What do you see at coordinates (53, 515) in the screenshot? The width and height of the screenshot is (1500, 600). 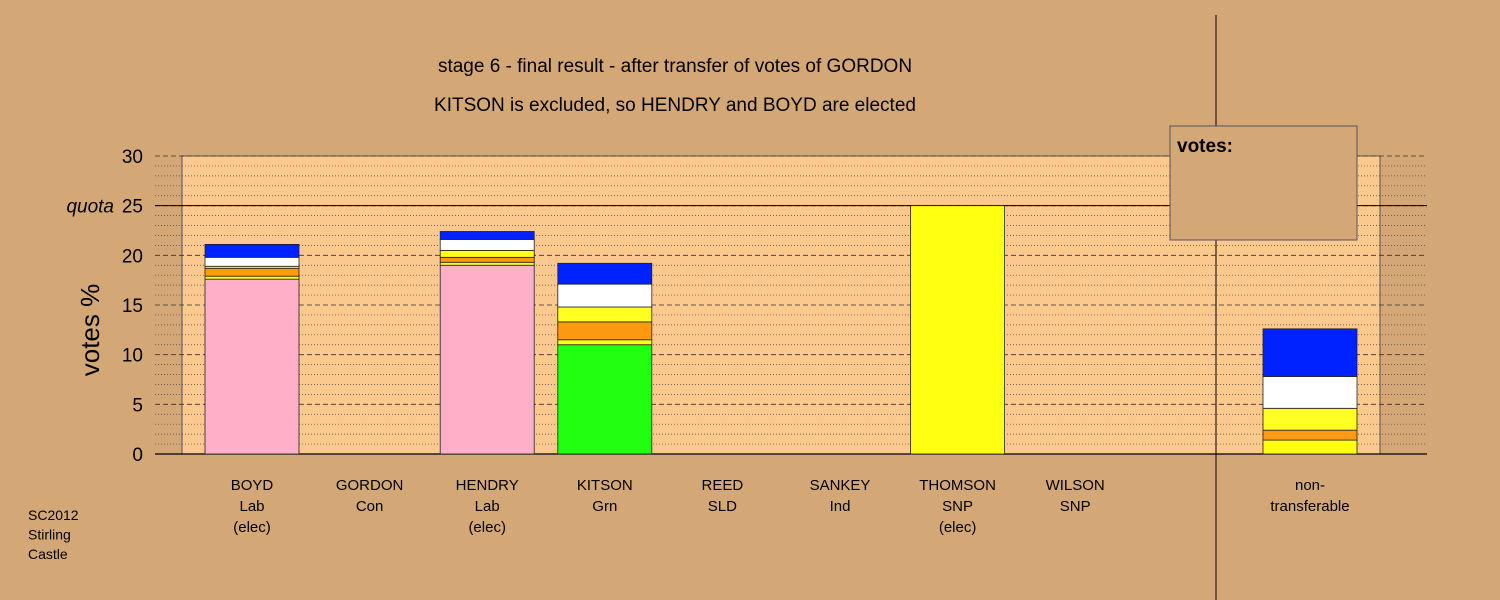 I see `footer-line: SC2012` at bounding box center [53, 515].